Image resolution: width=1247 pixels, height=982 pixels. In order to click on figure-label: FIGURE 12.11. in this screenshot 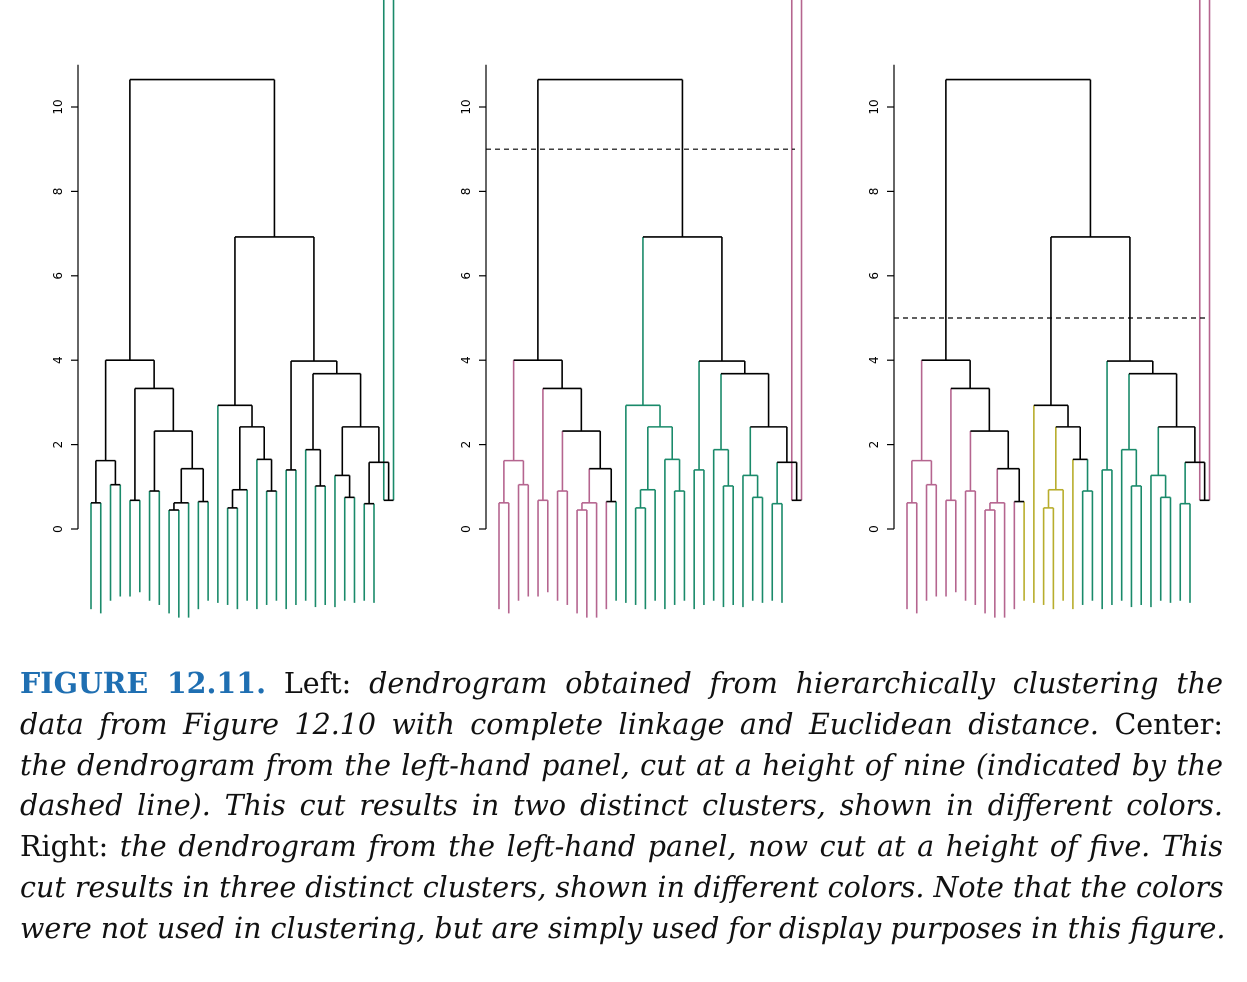, I will do `click(143, 683)`.